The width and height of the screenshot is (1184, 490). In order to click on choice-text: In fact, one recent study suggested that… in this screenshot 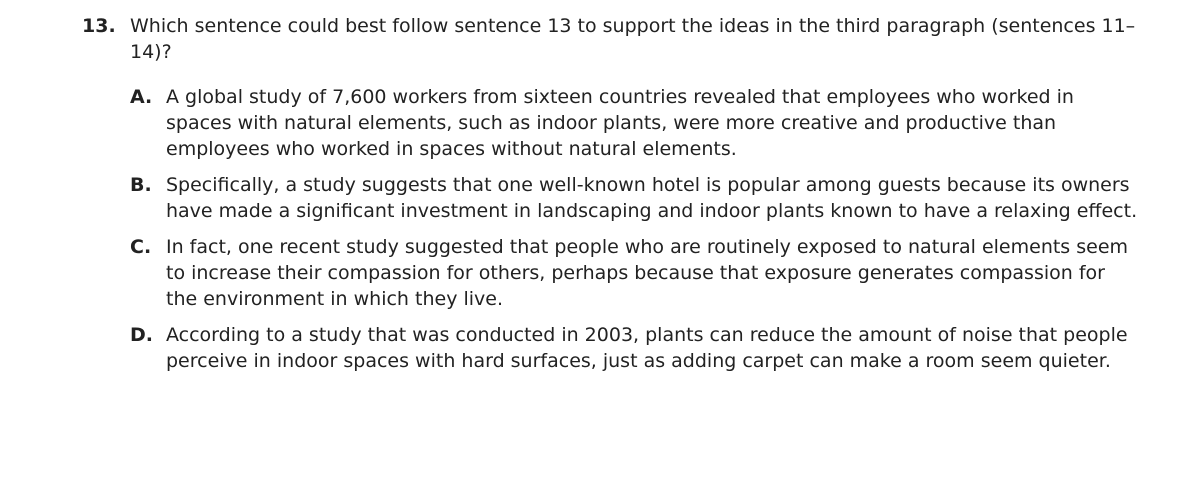, I will do `click(647, 273)`.